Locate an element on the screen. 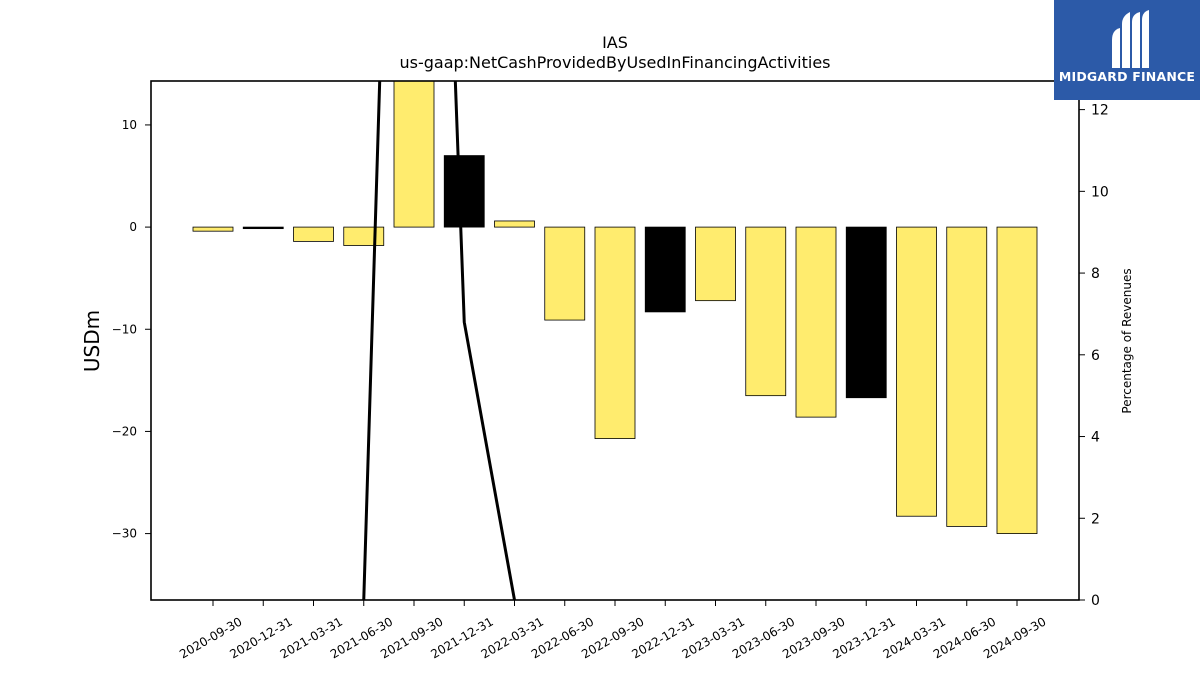  revenue-percentage-line is located at coordinates (439, 340).